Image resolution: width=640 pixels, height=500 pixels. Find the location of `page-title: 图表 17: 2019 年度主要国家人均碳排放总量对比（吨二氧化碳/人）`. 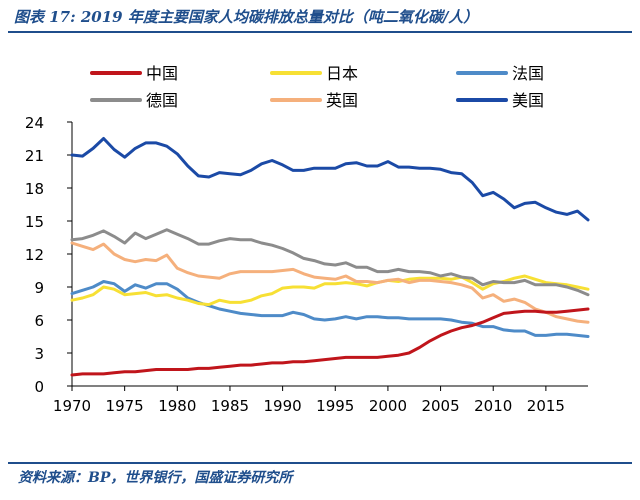

page-title: 图表 17: 2019 年度主要国家人均碳排放总量对比（吨二氧化碳/人） is located at coordinates (246, 17).